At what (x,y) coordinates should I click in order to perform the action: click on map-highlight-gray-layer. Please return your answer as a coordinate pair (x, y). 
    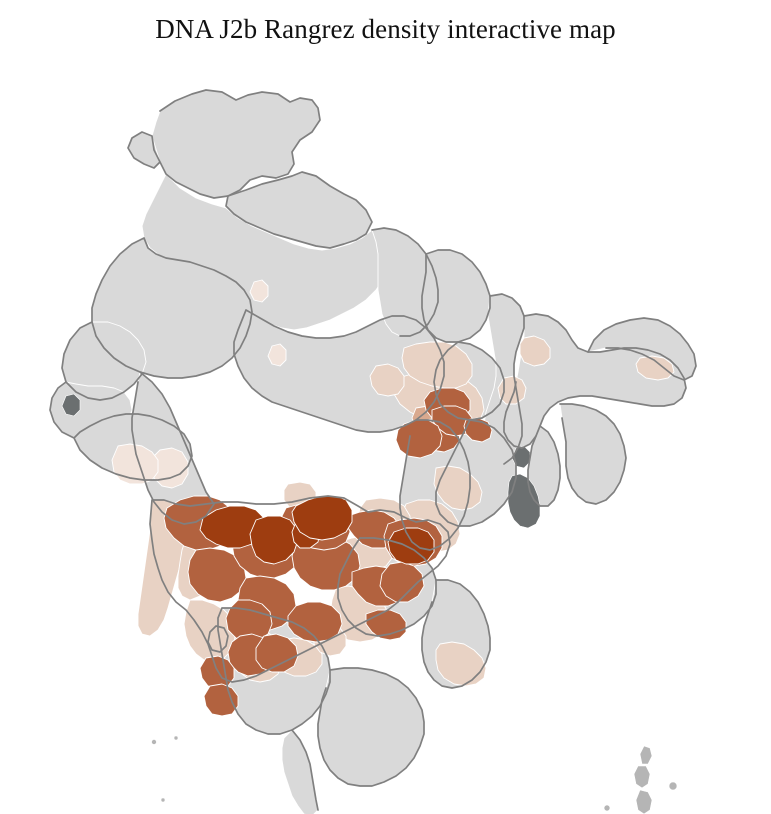
    Looking at the image, I should click on (301, 461).